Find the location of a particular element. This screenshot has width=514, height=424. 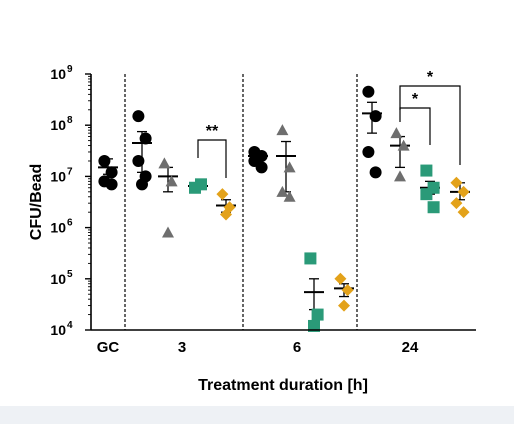

y-tick-exponent: 7 is located at coordinates (70, 171).